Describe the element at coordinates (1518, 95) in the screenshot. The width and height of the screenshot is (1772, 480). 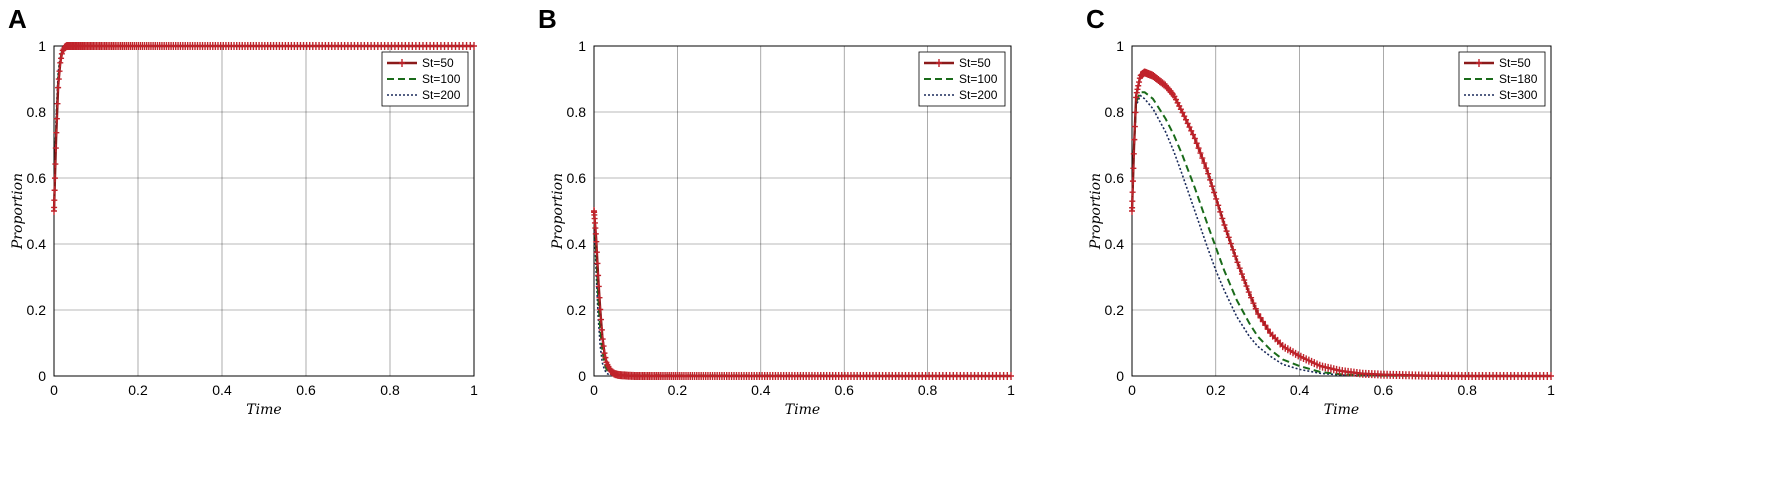
I see `legend-entry: St=300` at that location.